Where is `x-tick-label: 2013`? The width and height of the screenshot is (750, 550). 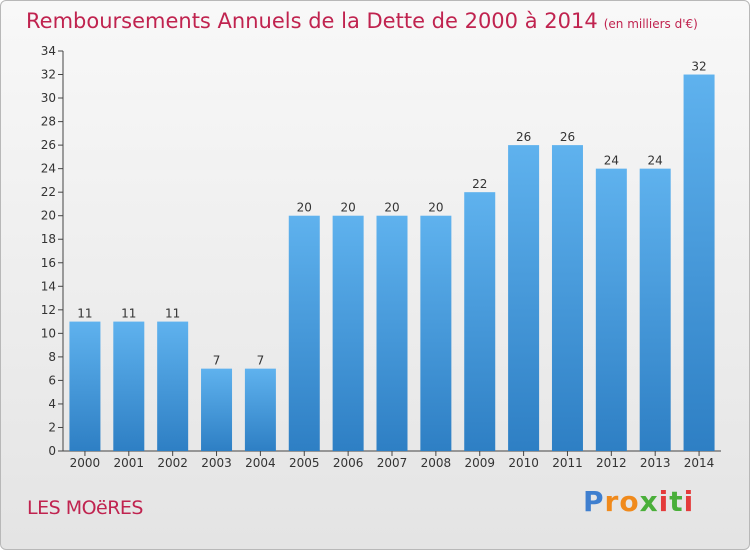 x-tick-label: 2013 is located at coordinates (655, 463).